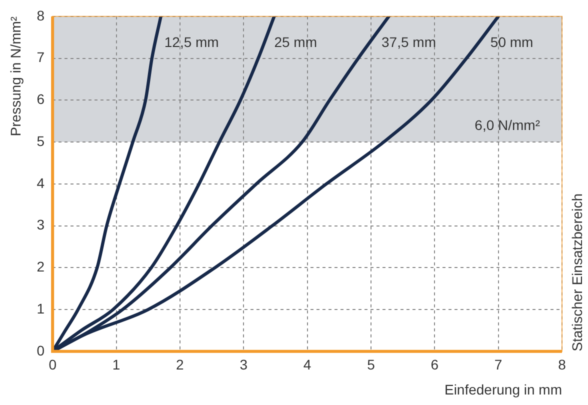 This screenshot has height=405, width=588. Describe the element at coordinates (507, 124) in the screenshot. I see `band-label: 6,0 N/mm²` at that location.